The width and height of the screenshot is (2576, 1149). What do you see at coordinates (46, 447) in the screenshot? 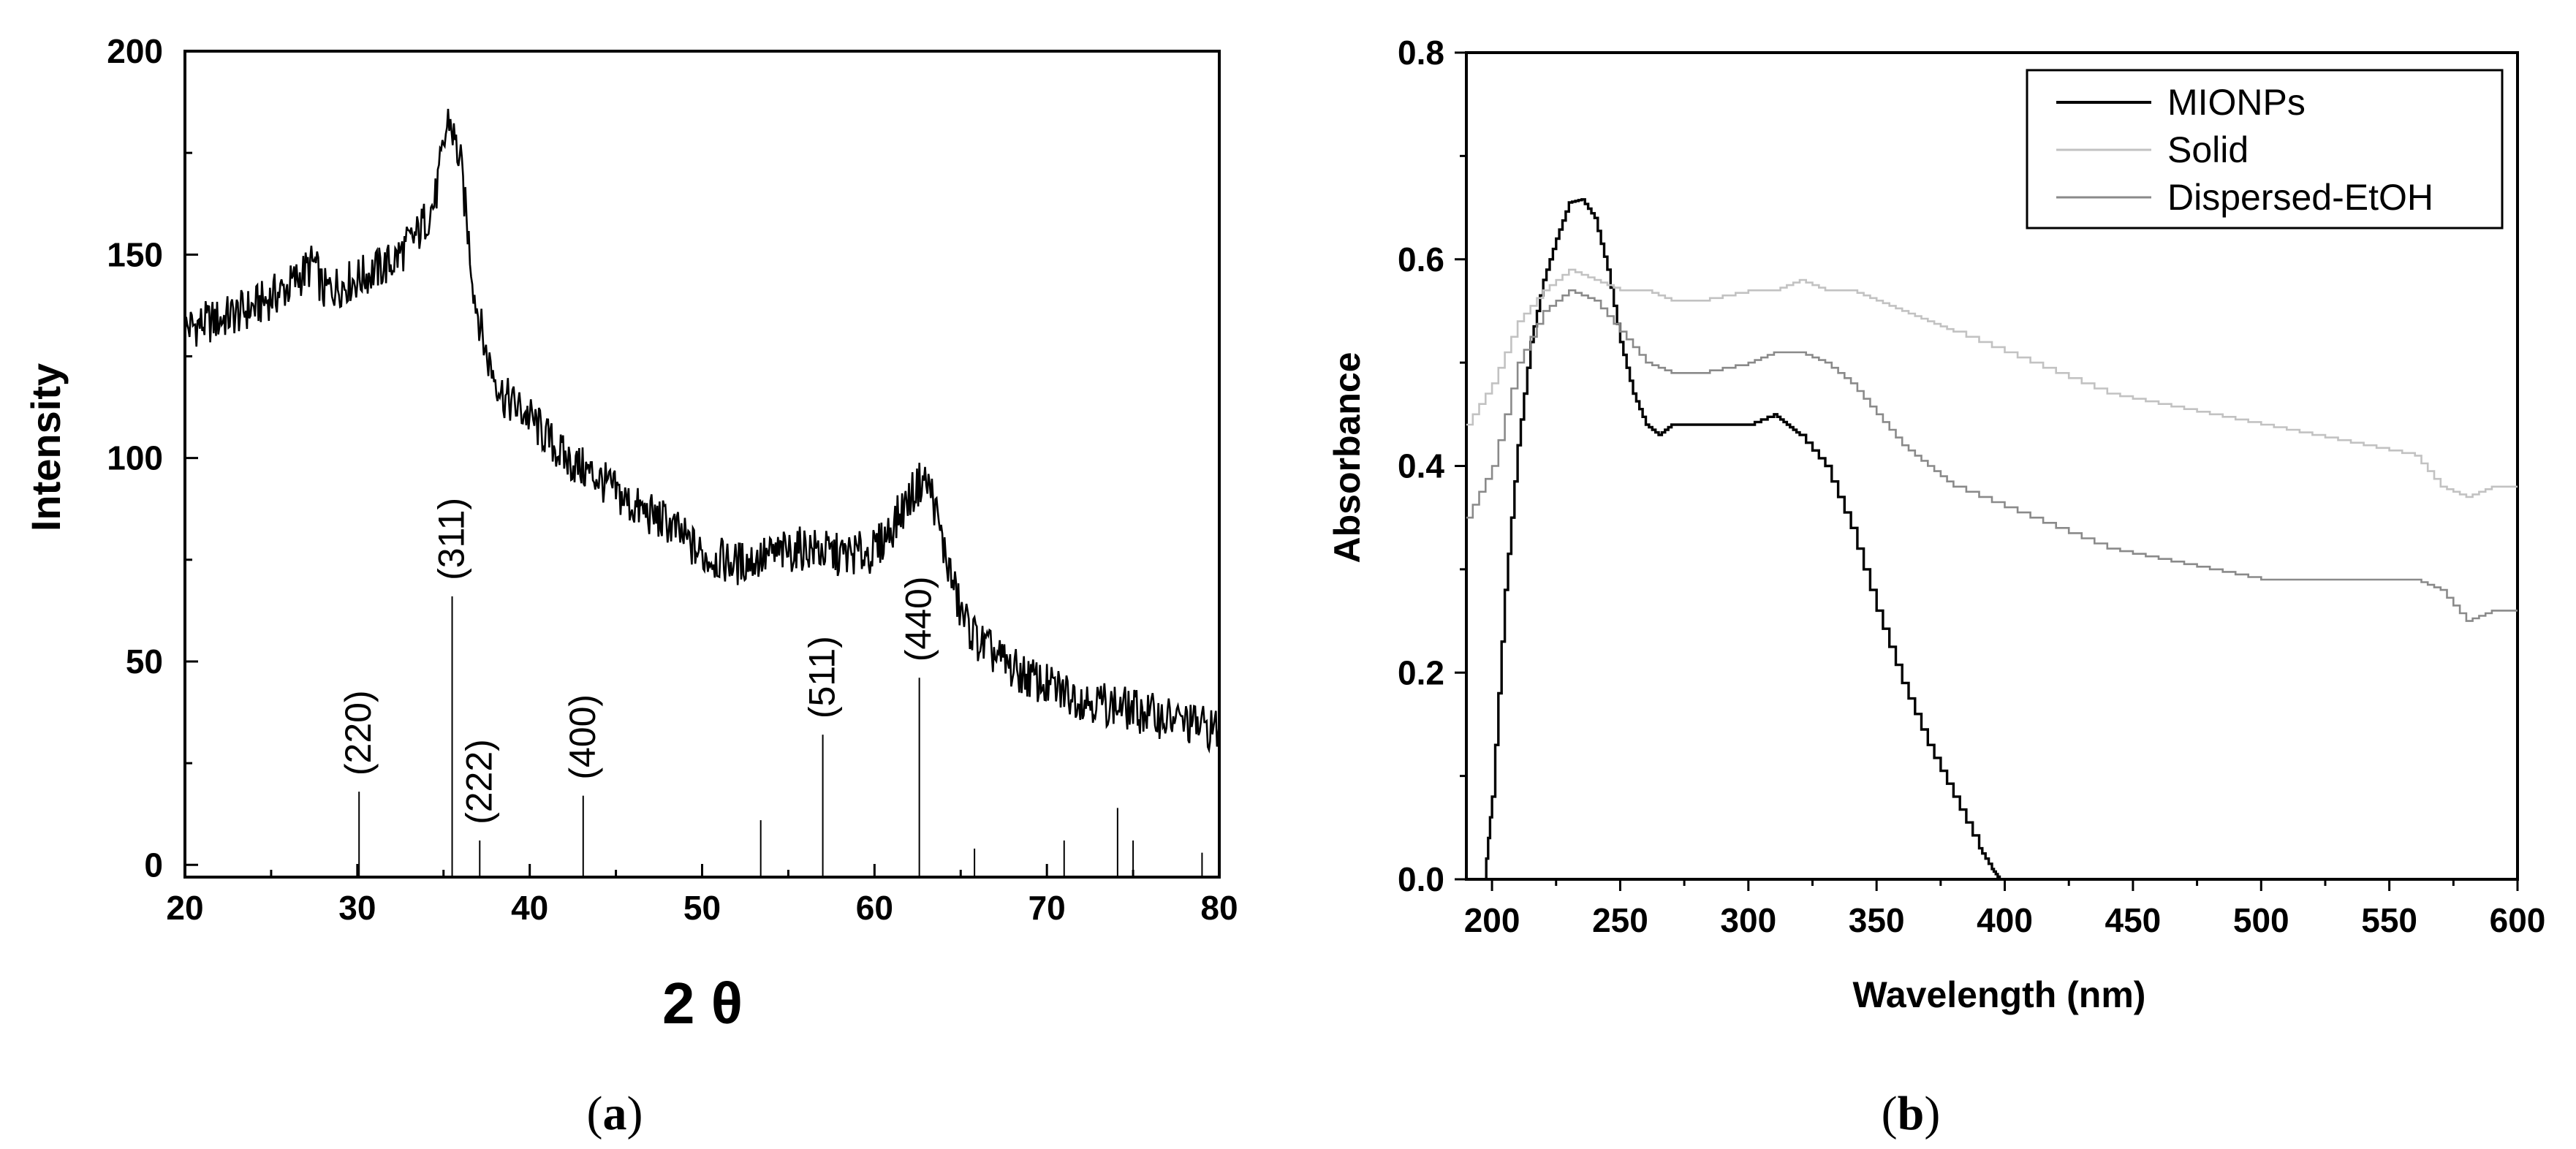
I see `panel-a-y-axis-title: Intensity` at bounding box center [46, 447].